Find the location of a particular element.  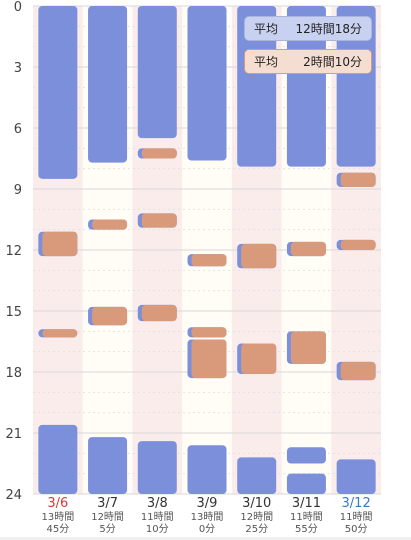

y-tick-label: 18 is located at coordinates (13, 373).